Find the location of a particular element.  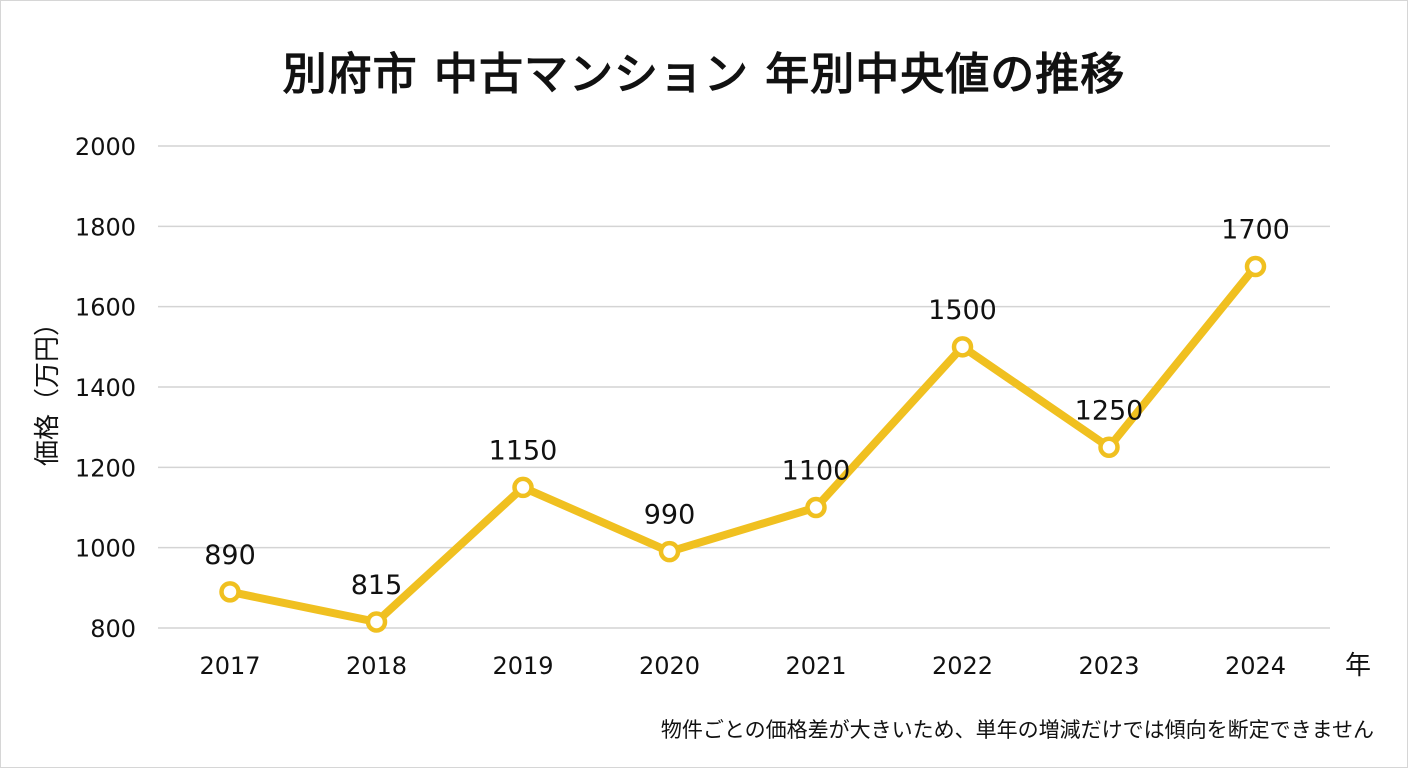

x-tick-label: 2019 is located at coordinates (522, 666).